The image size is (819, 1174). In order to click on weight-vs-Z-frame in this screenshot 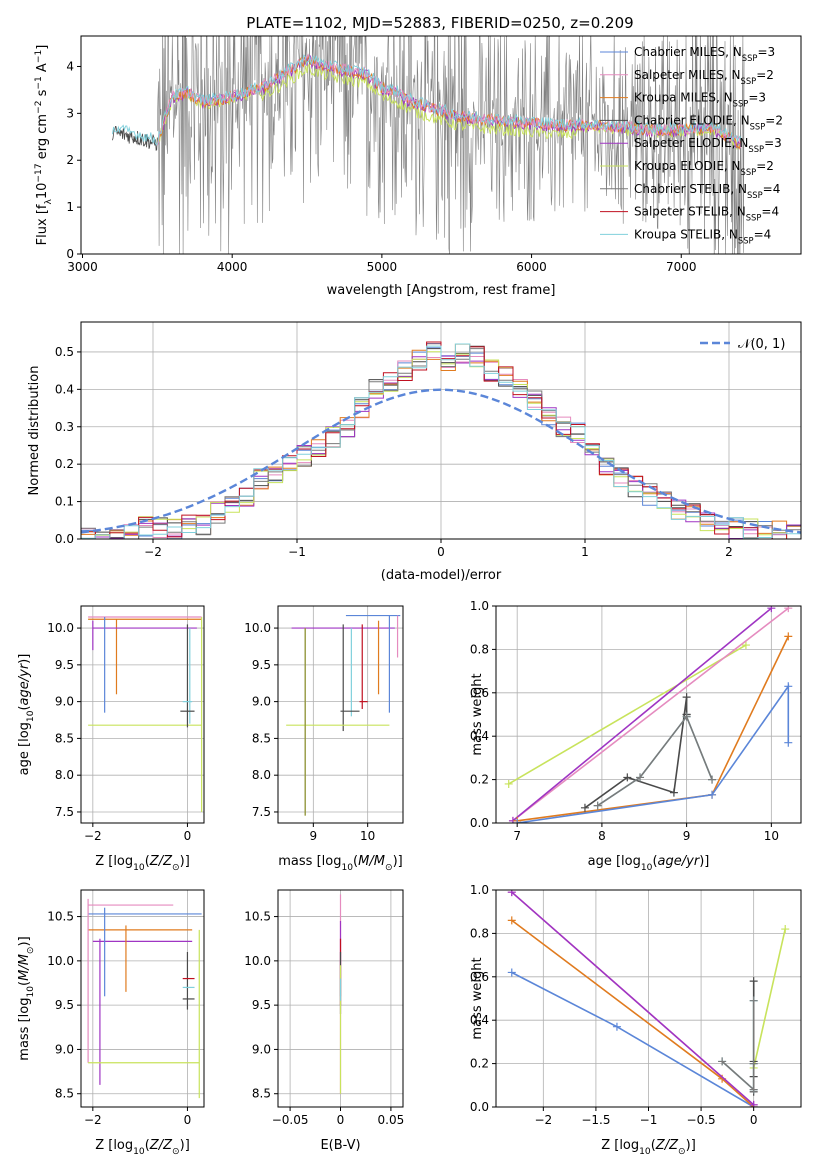, I will do `click(648, 998)`.